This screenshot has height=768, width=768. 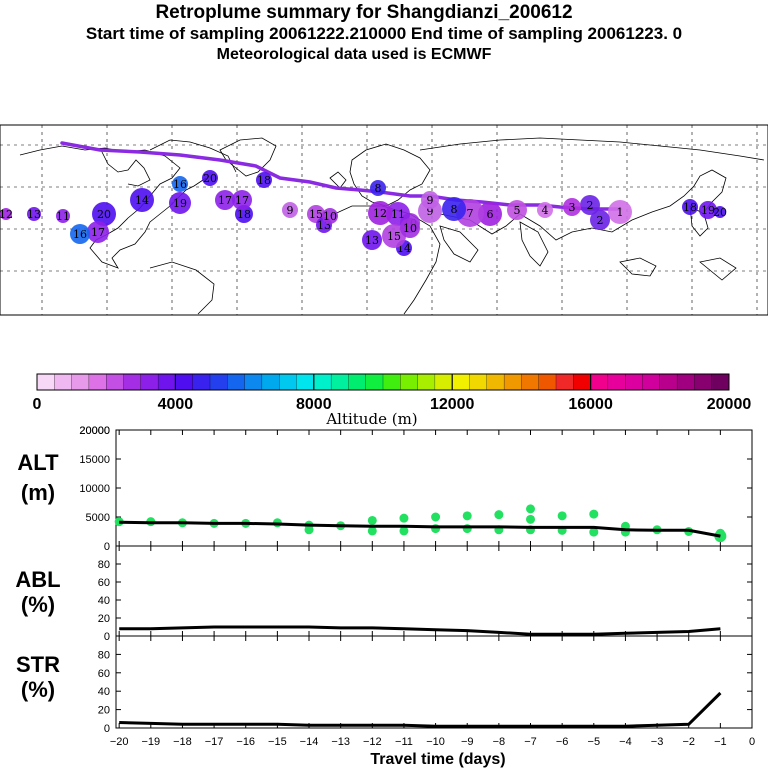 I want to click on series-line, so click(x=420, y=709).